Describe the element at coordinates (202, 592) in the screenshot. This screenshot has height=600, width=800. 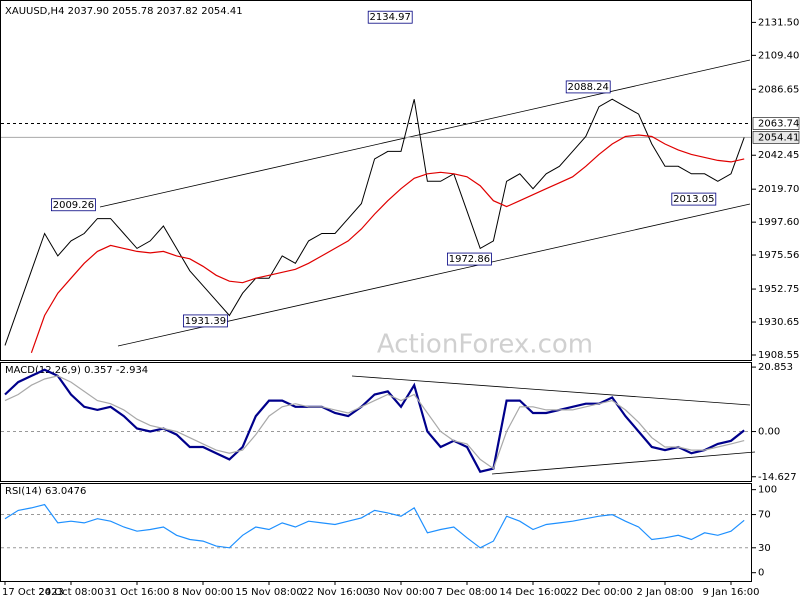
I see `x-tick-label: 8 Nov 00:00` at that location.